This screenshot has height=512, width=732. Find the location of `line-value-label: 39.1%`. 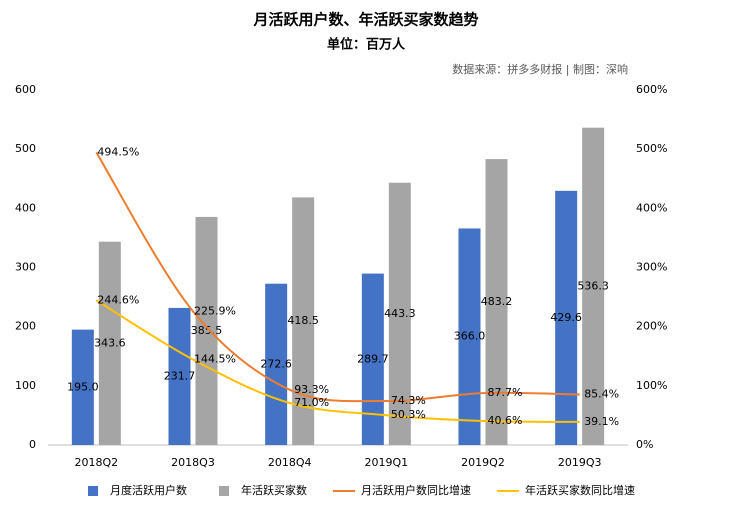

line-value-label: 39.1% is located at coordinates (601, 421).